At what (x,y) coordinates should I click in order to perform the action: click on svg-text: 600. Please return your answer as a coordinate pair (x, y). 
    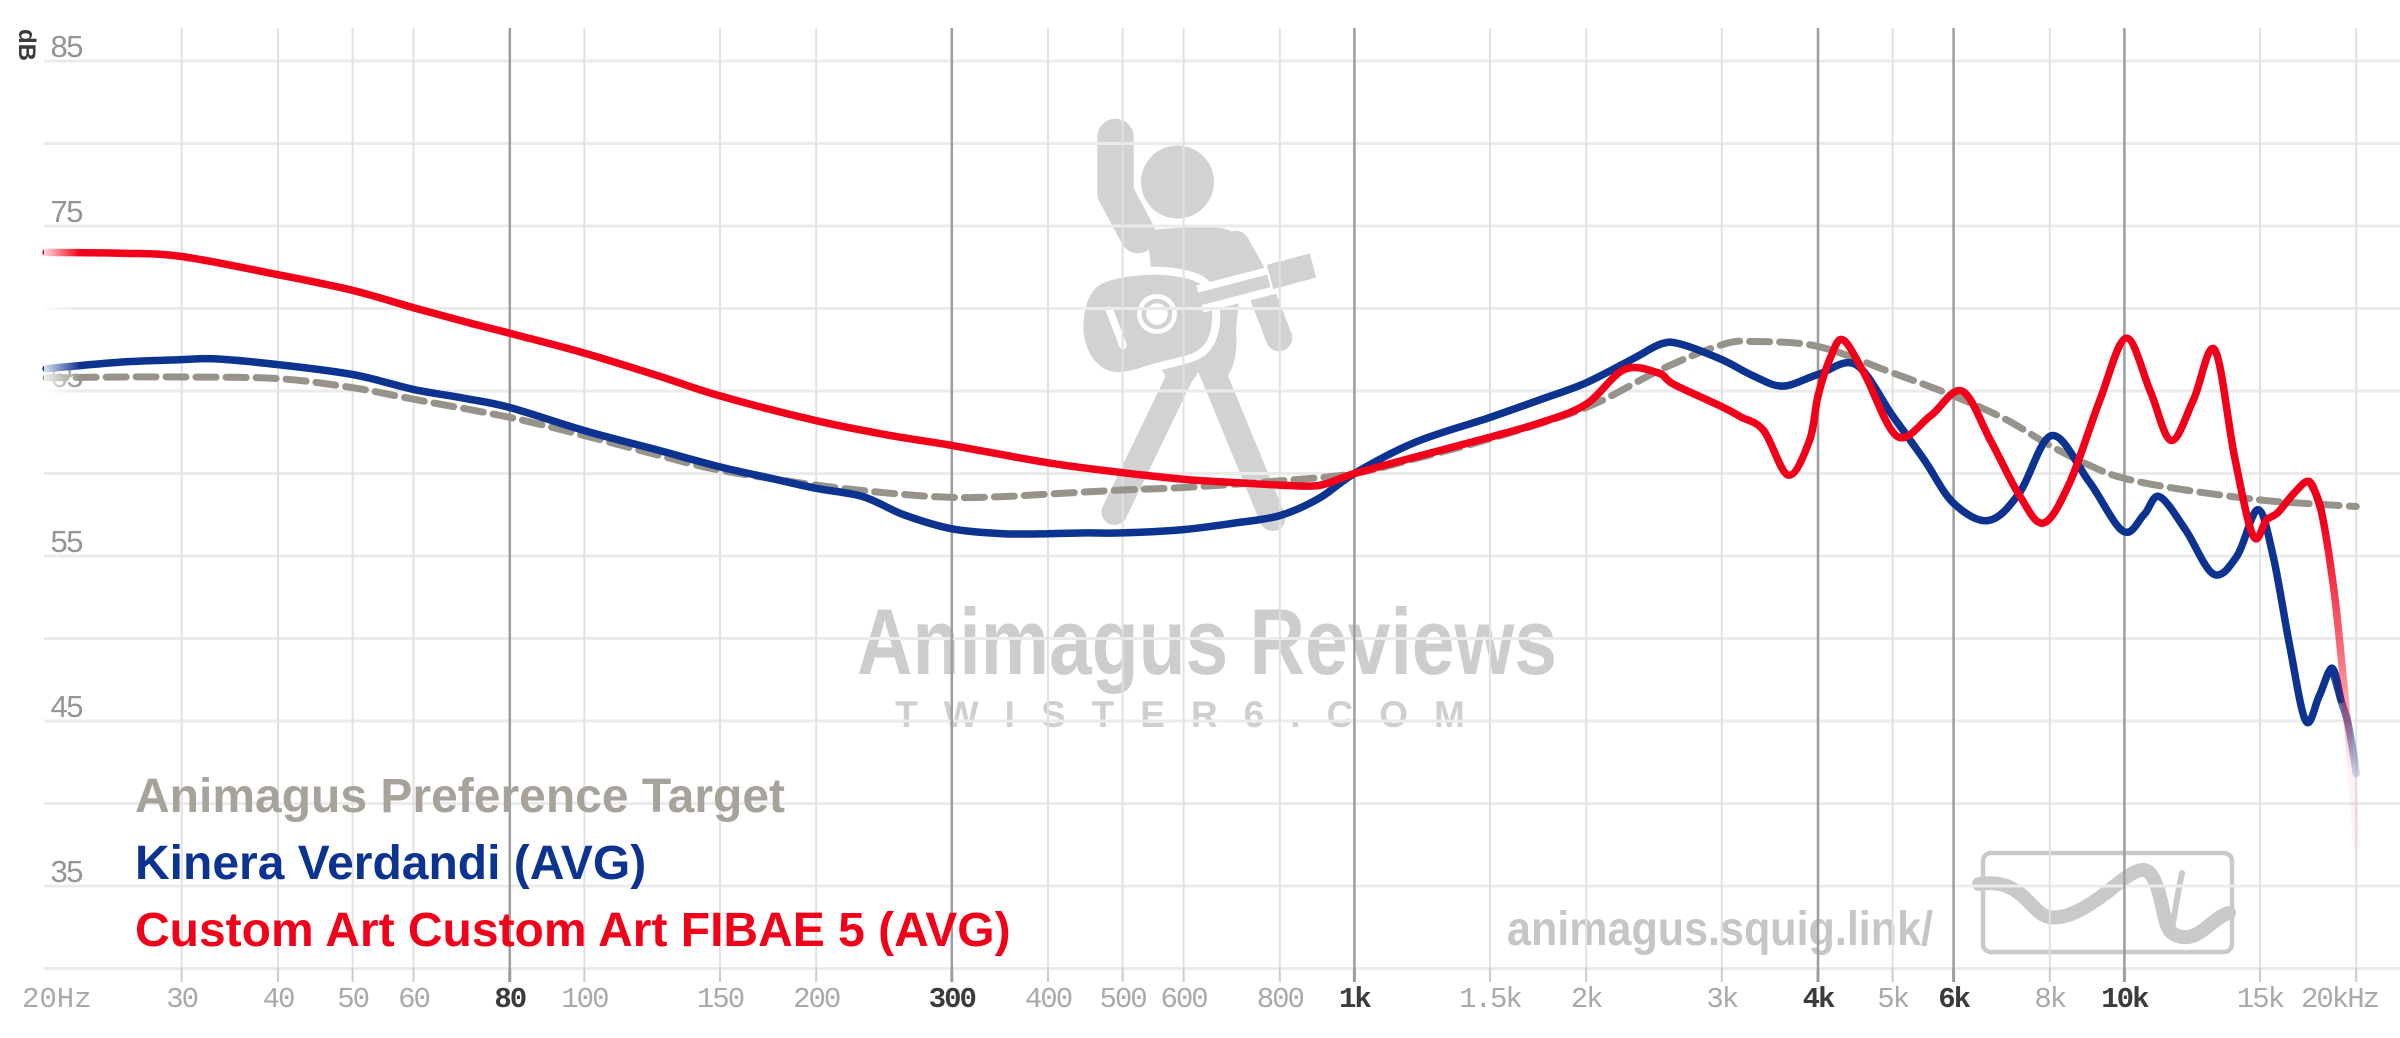
    Looking at the image, I should click on (1183, 999).